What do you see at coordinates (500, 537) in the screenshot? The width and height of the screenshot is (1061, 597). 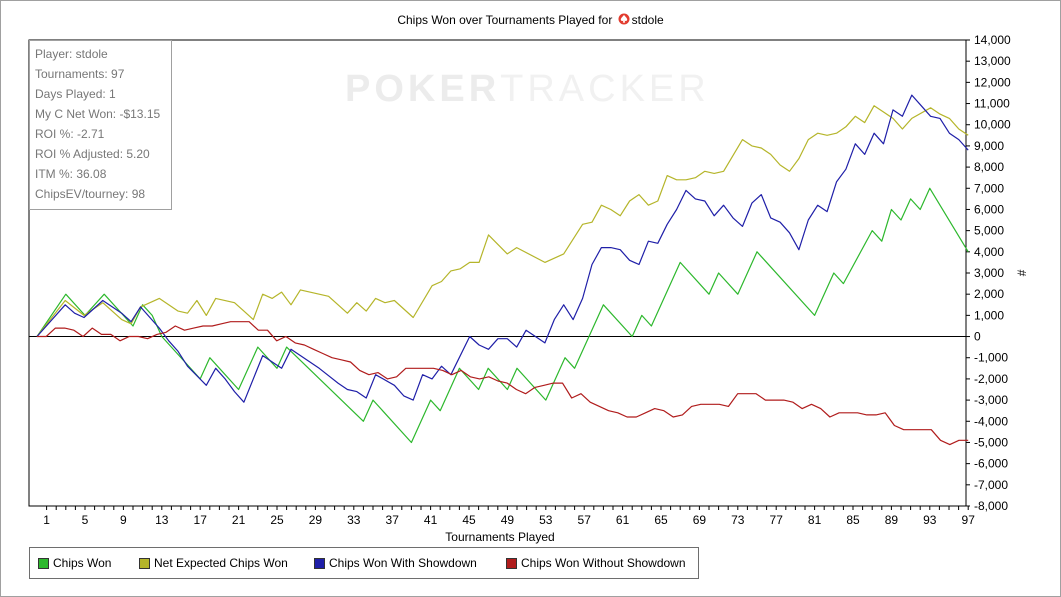 I see `x-axis-label: Tournaments Played` at bounding box center [500, 537].